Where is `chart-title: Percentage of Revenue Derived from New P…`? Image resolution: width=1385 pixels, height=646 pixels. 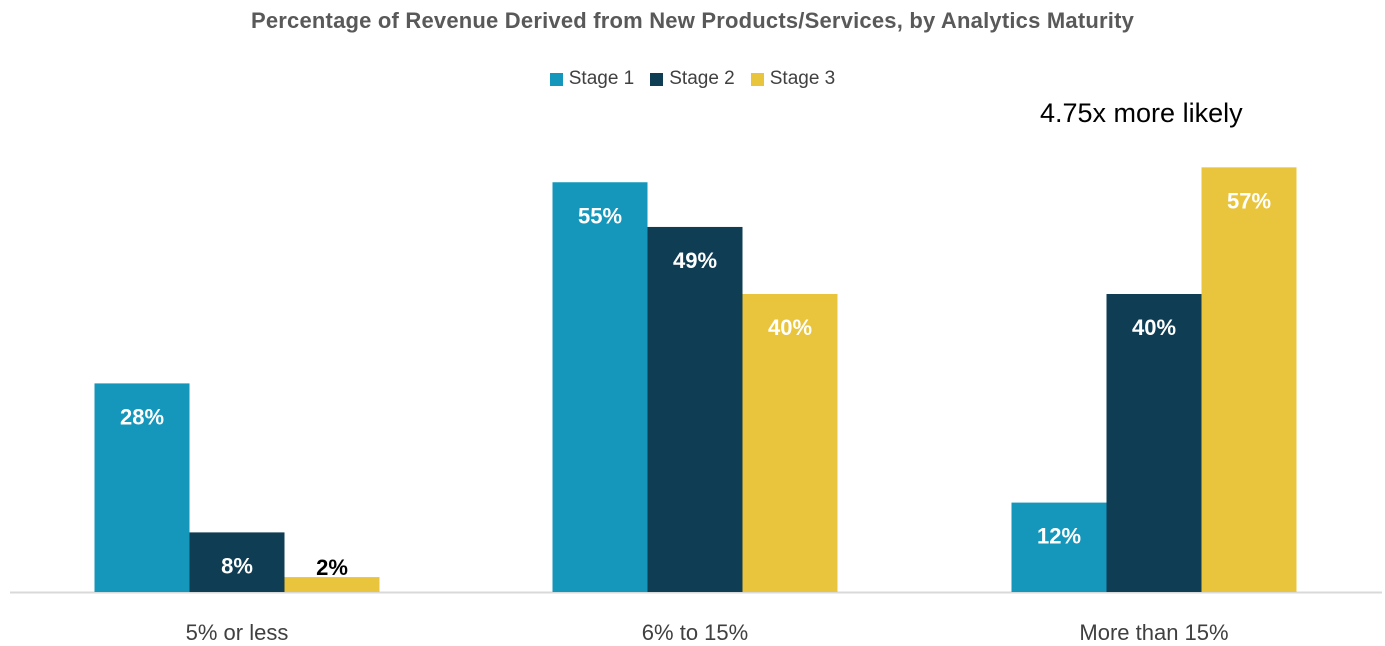 chart-title: Percentage of Revenue Derived from New P… is located at coordinates (692, 20).